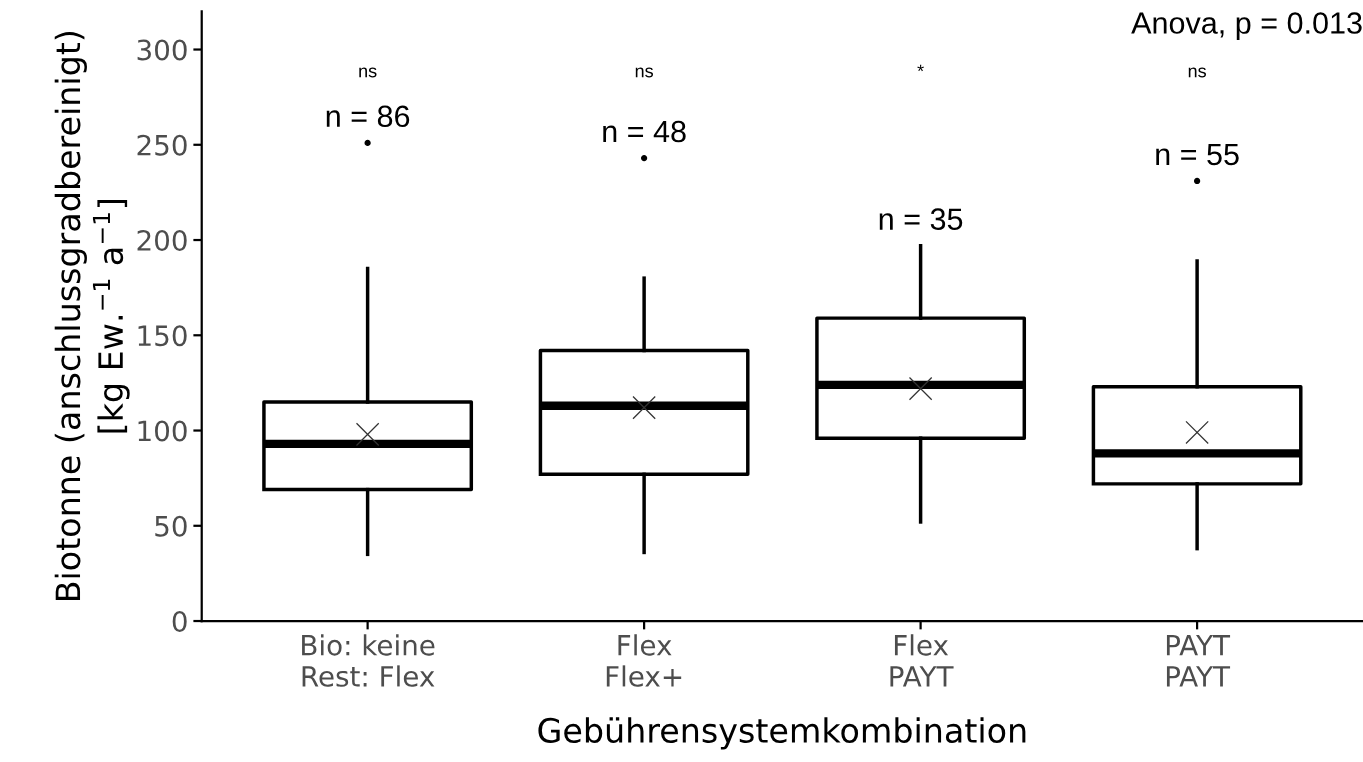  Describe the element at coordinates (368, 660) in the screenshot. I see `x-tick-label: Bio: keine Rest: Flex` at that location.